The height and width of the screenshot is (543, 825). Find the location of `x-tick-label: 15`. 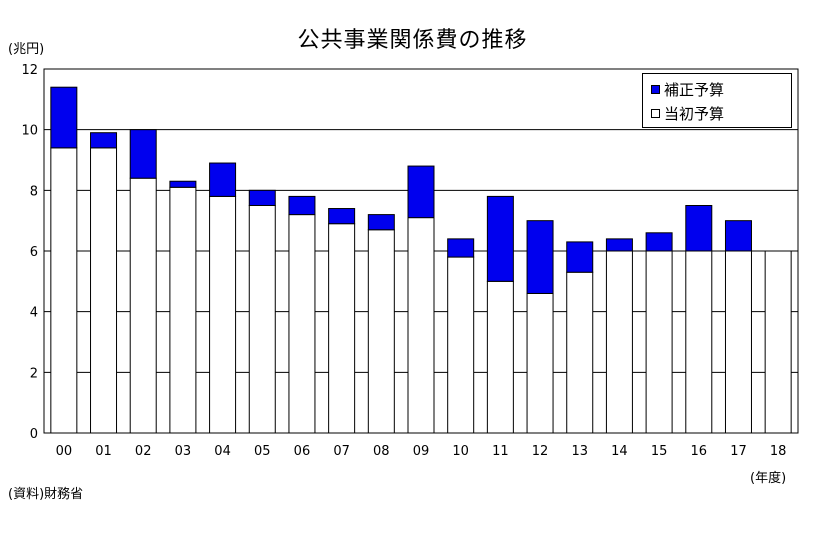

x-tick-label: 15 is located at coordinates (659, 451).